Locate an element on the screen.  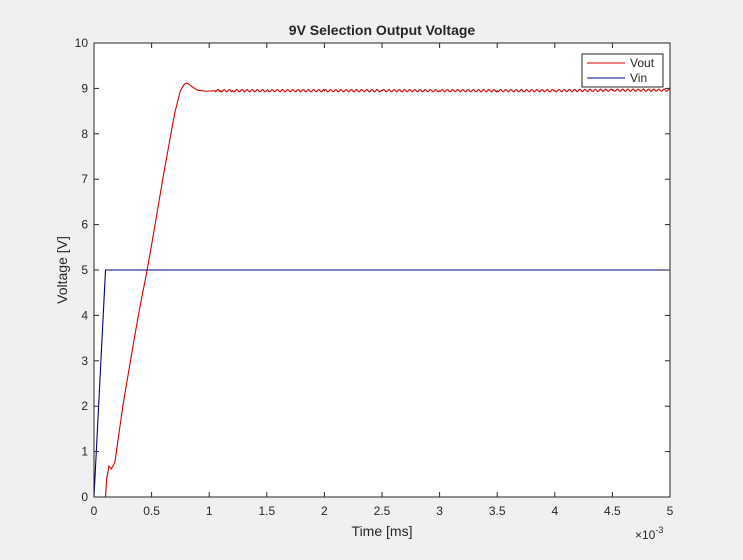
y-tick-label: 9 is located at coordinates (84, 88).